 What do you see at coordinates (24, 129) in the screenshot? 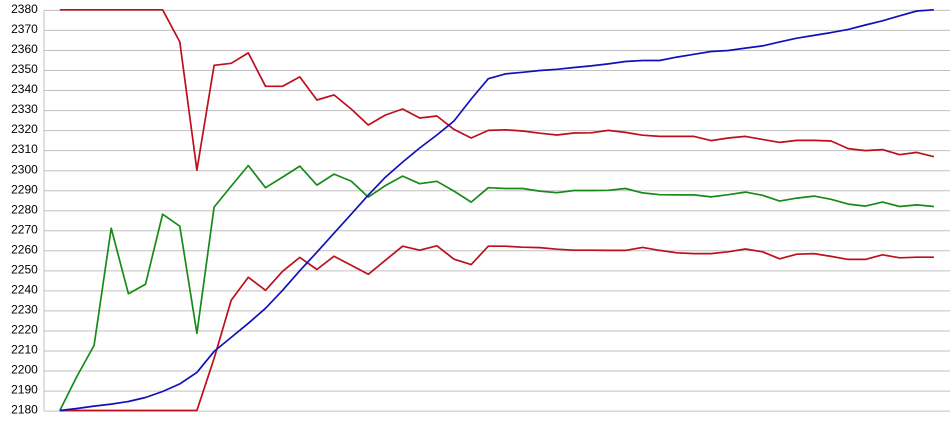
I see `svg-text: 2320` at bounding box center [24, 129].